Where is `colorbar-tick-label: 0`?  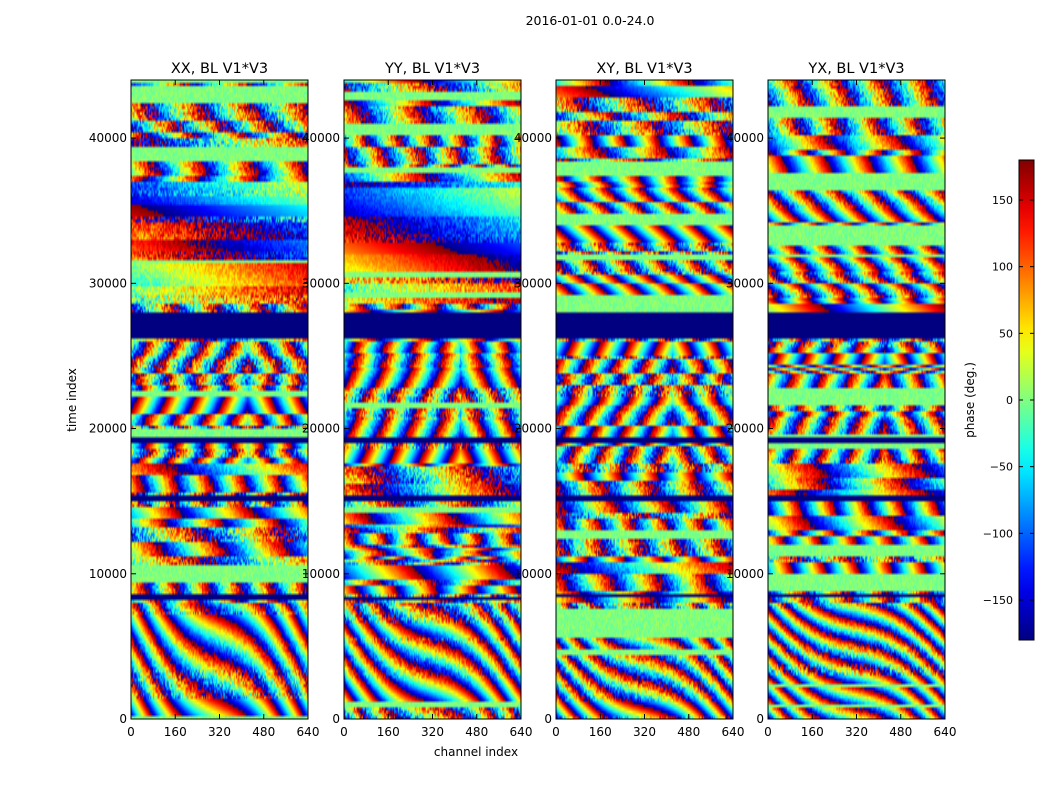
colorbar-tick-label: 0 is located at coordinates (1009, 400).